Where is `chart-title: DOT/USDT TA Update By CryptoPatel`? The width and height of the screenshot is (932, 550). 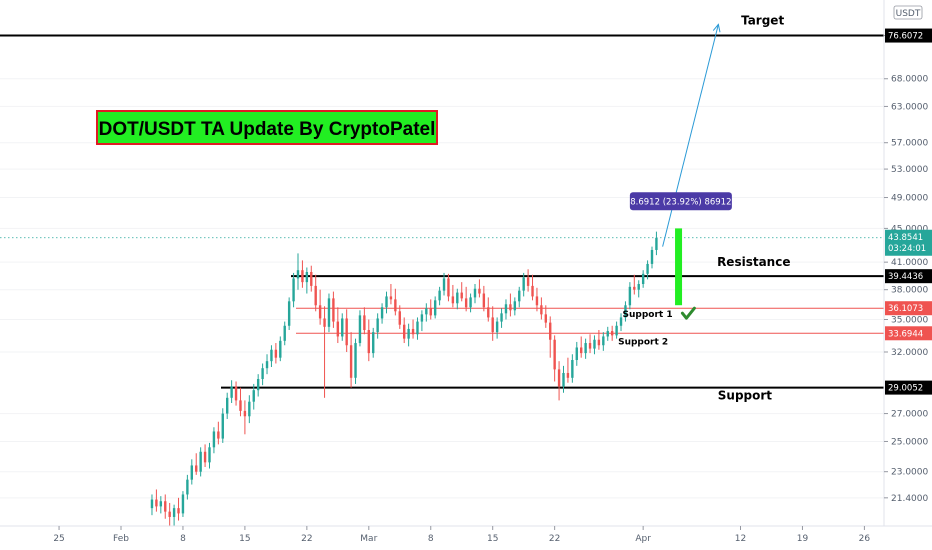 chart-title: DOT/USDT TA Update By CryptoPatel is located at coordinates (267, 129).